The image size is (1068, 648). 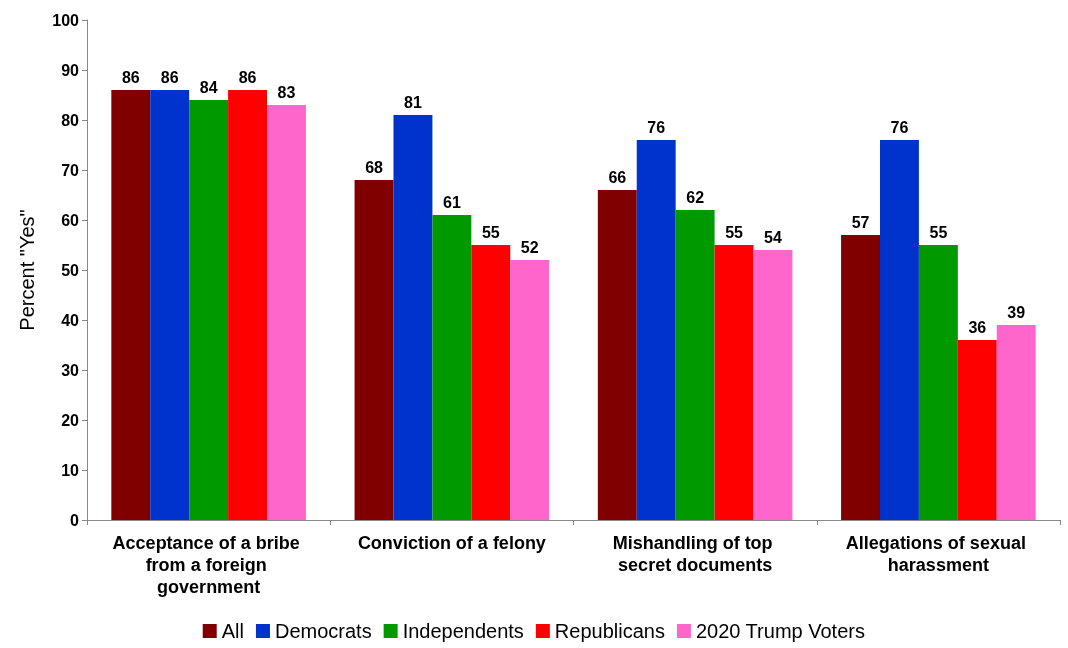 What do you see at coordinates (374, 167) in the screenshot?
I see `data-label: 68` at bounding box center [374, 167].